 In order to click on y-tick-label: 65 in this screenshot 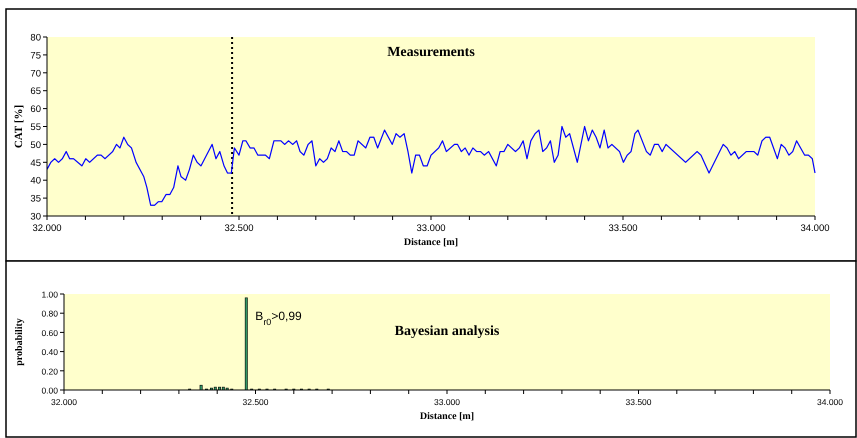, I will do `click(35, 92)`.